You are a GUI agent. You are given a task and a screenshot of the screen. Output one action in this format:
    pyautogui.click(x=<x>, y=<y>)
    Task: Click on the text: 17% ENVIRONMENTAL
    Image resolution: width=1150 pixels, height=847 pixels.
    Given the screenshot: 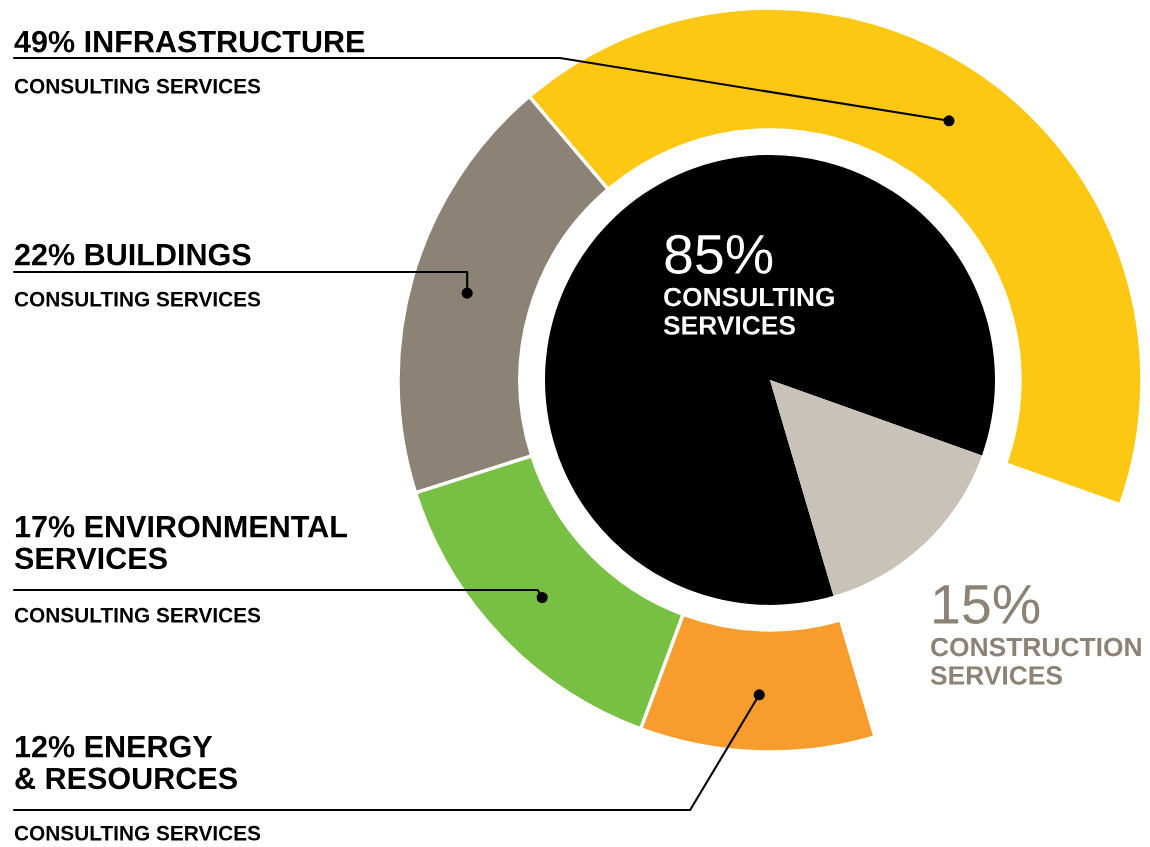 What is the action you would take?
    pyautogui.click(x=181, y=526)
    